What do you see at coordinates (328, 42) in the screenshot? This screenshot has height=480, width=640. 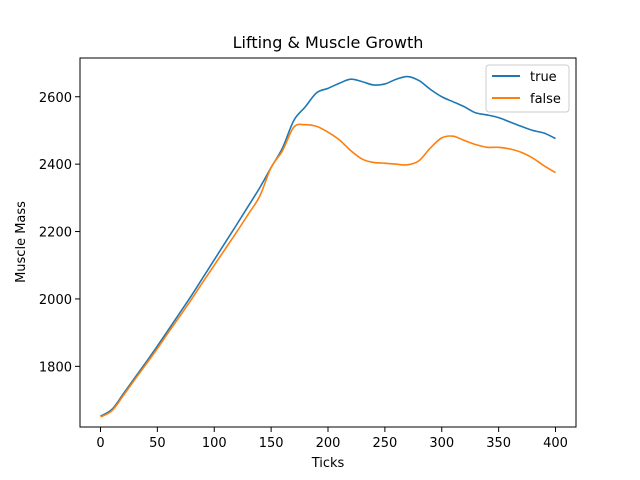 I see `chart-title: Lifting & Muscle Growth` at bounding box center [328, 42].